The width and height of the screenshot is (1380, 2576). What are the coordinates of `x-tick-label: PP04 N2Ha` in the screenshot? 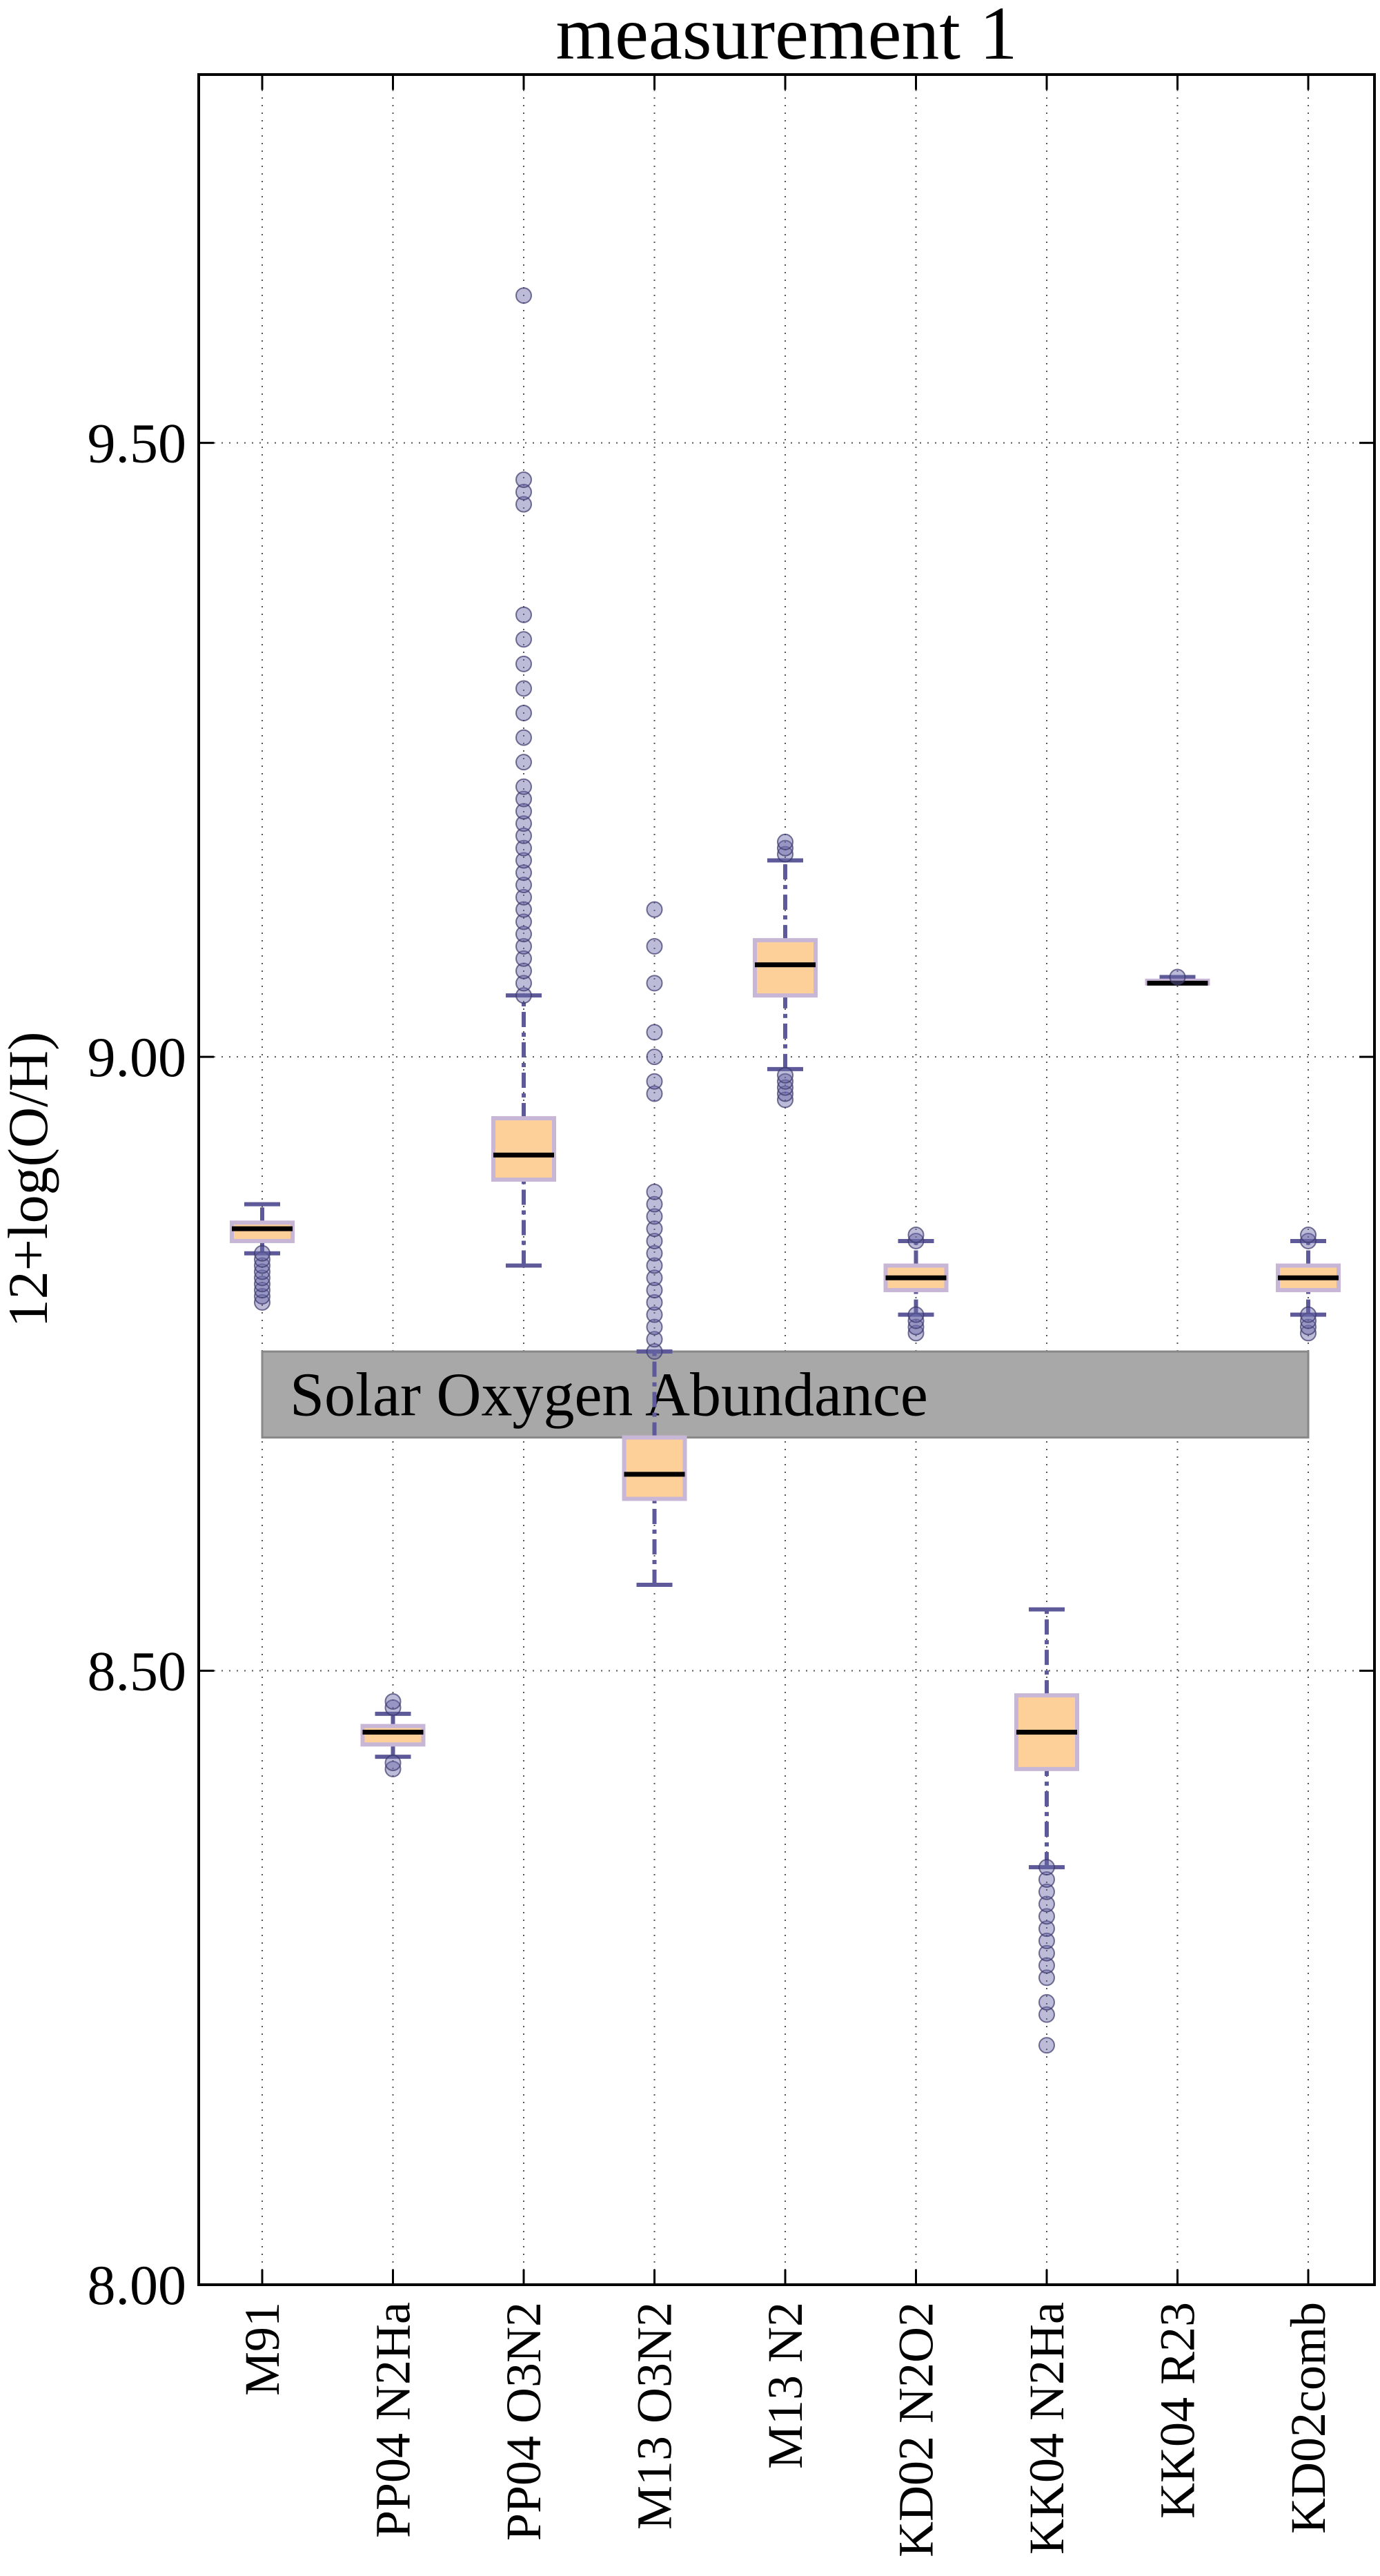 It's located at (393, 2420).